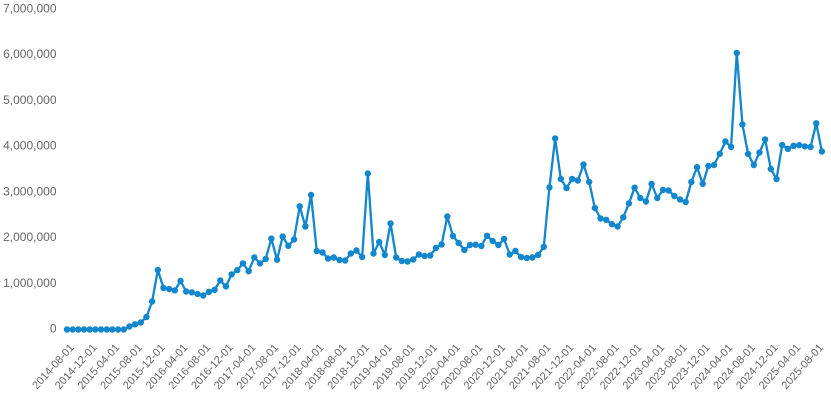  Describe the element at coordinates (30, 191) in the screenshot. I see `svg-text: 3,000,000` at that location.